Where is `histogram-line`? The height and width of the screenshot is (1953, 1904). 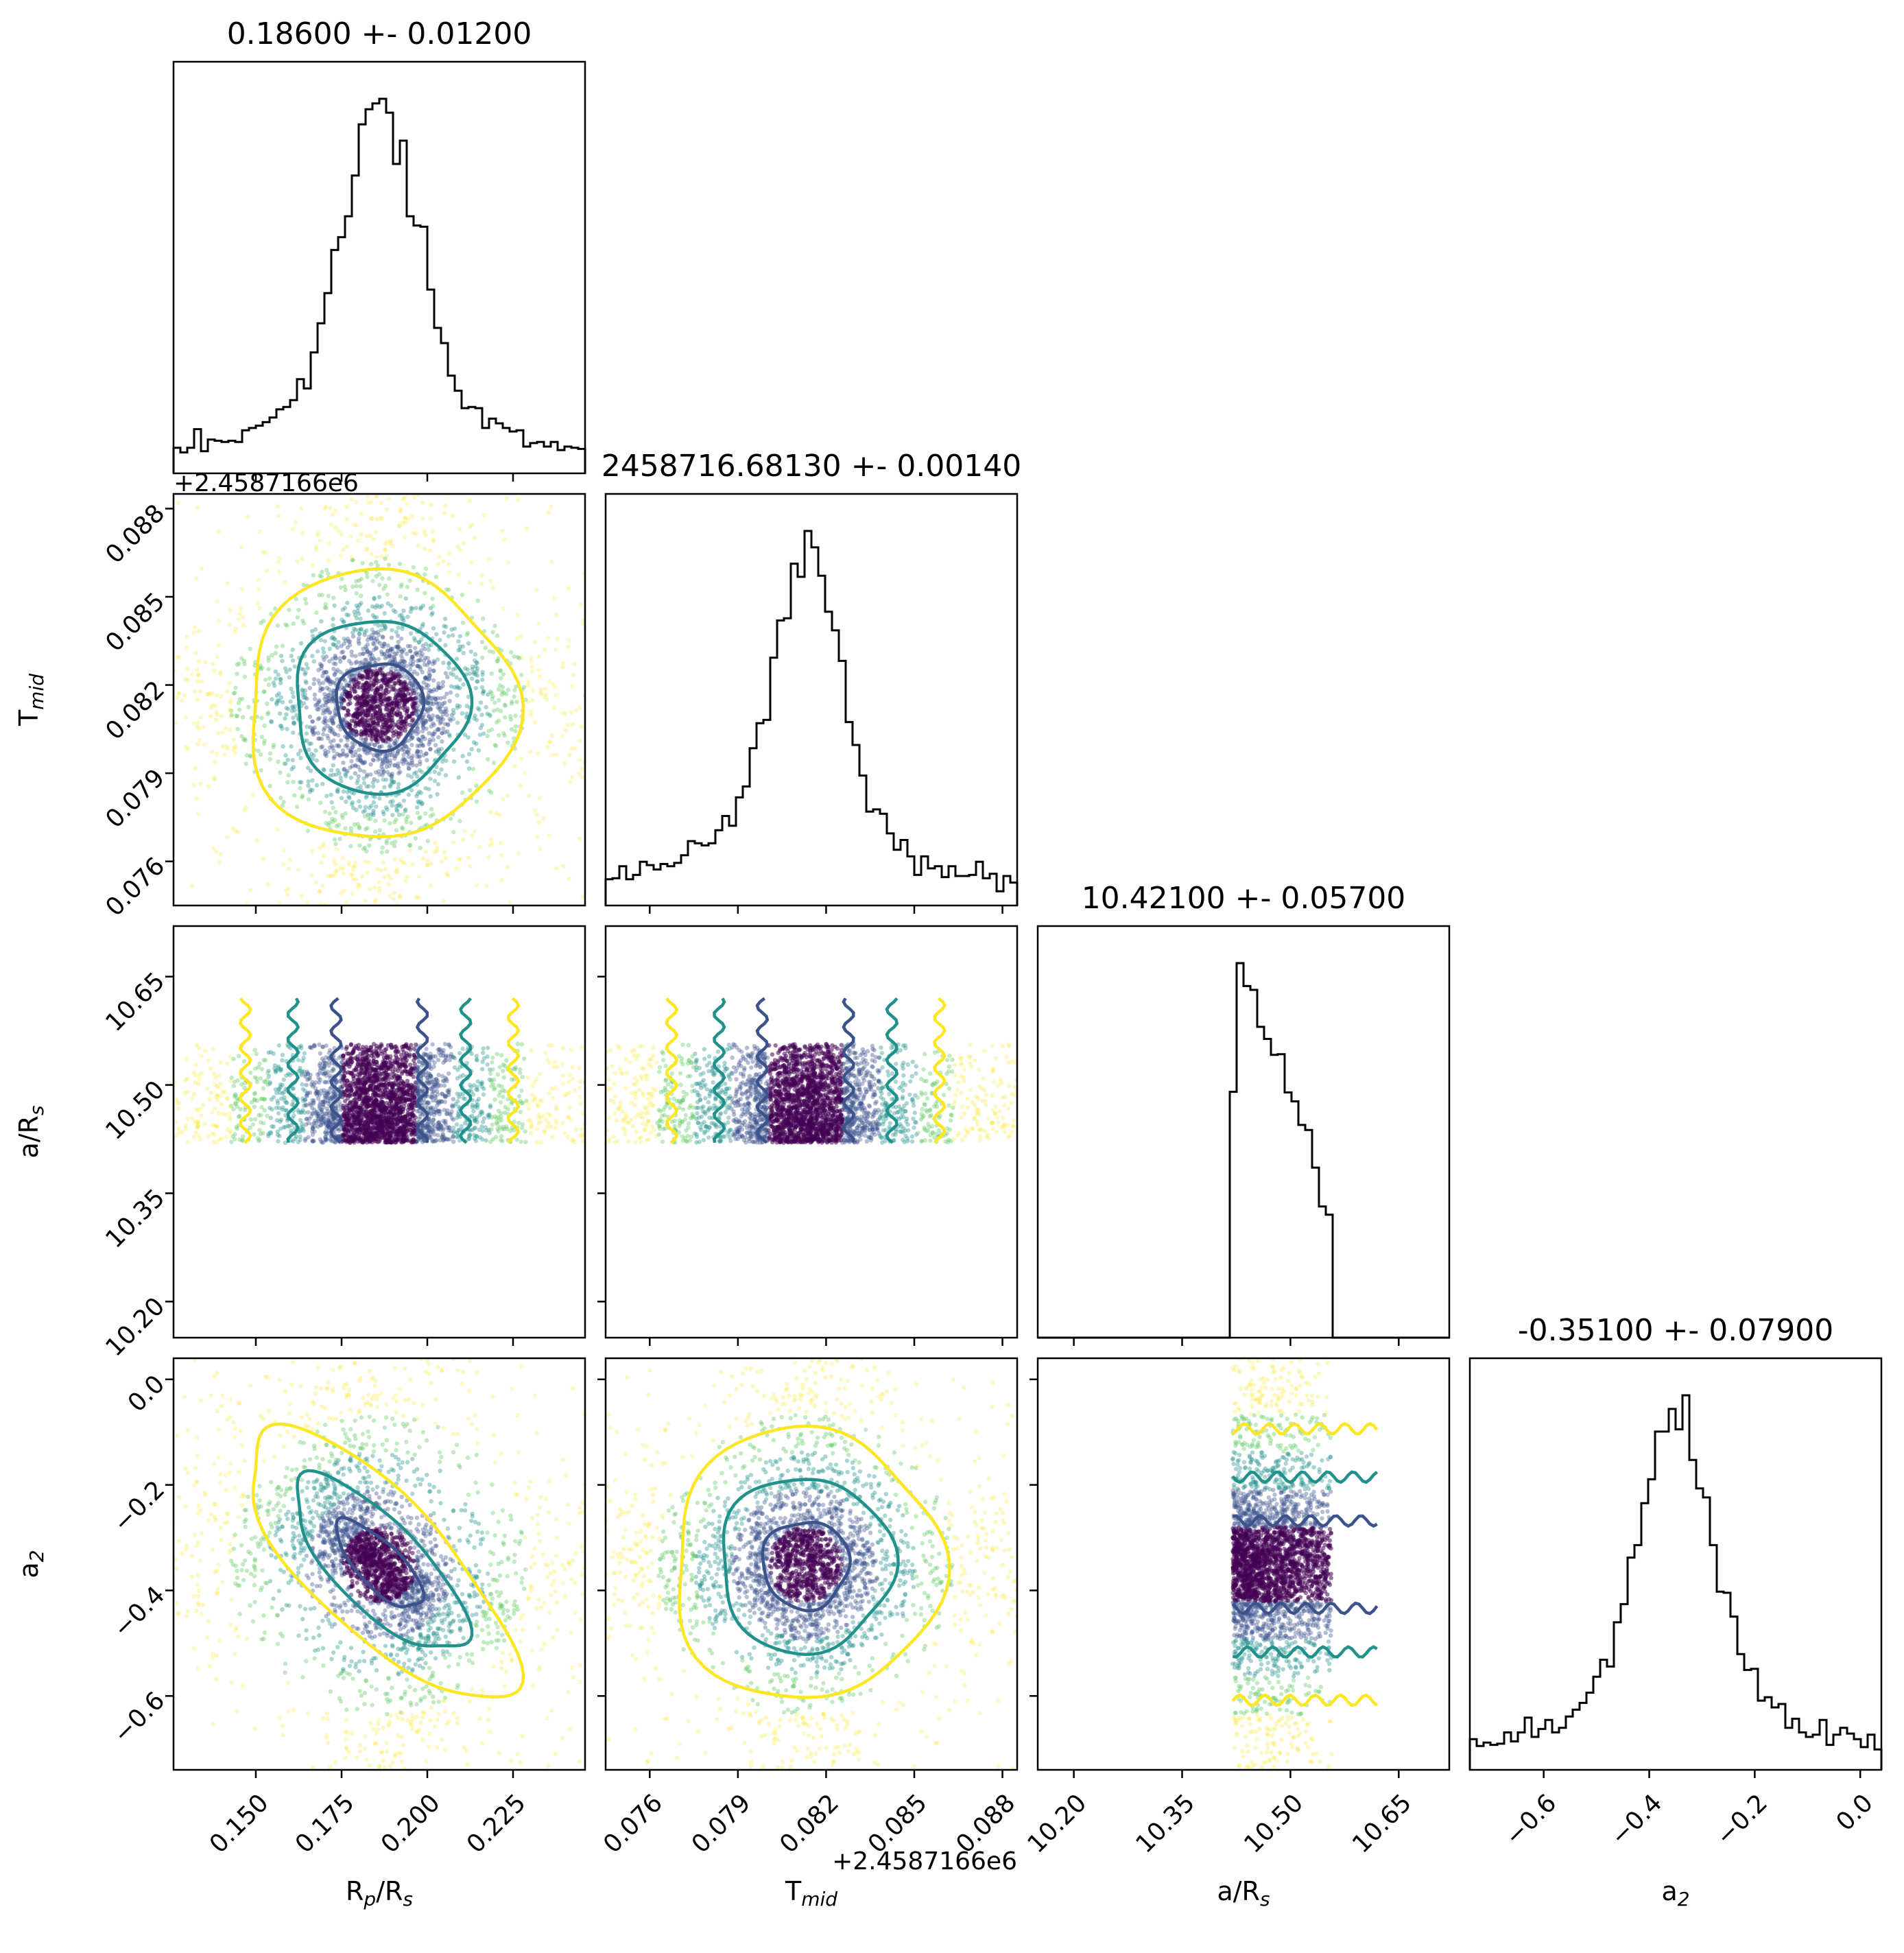 histogram-line is located at coordinates (811, 718).